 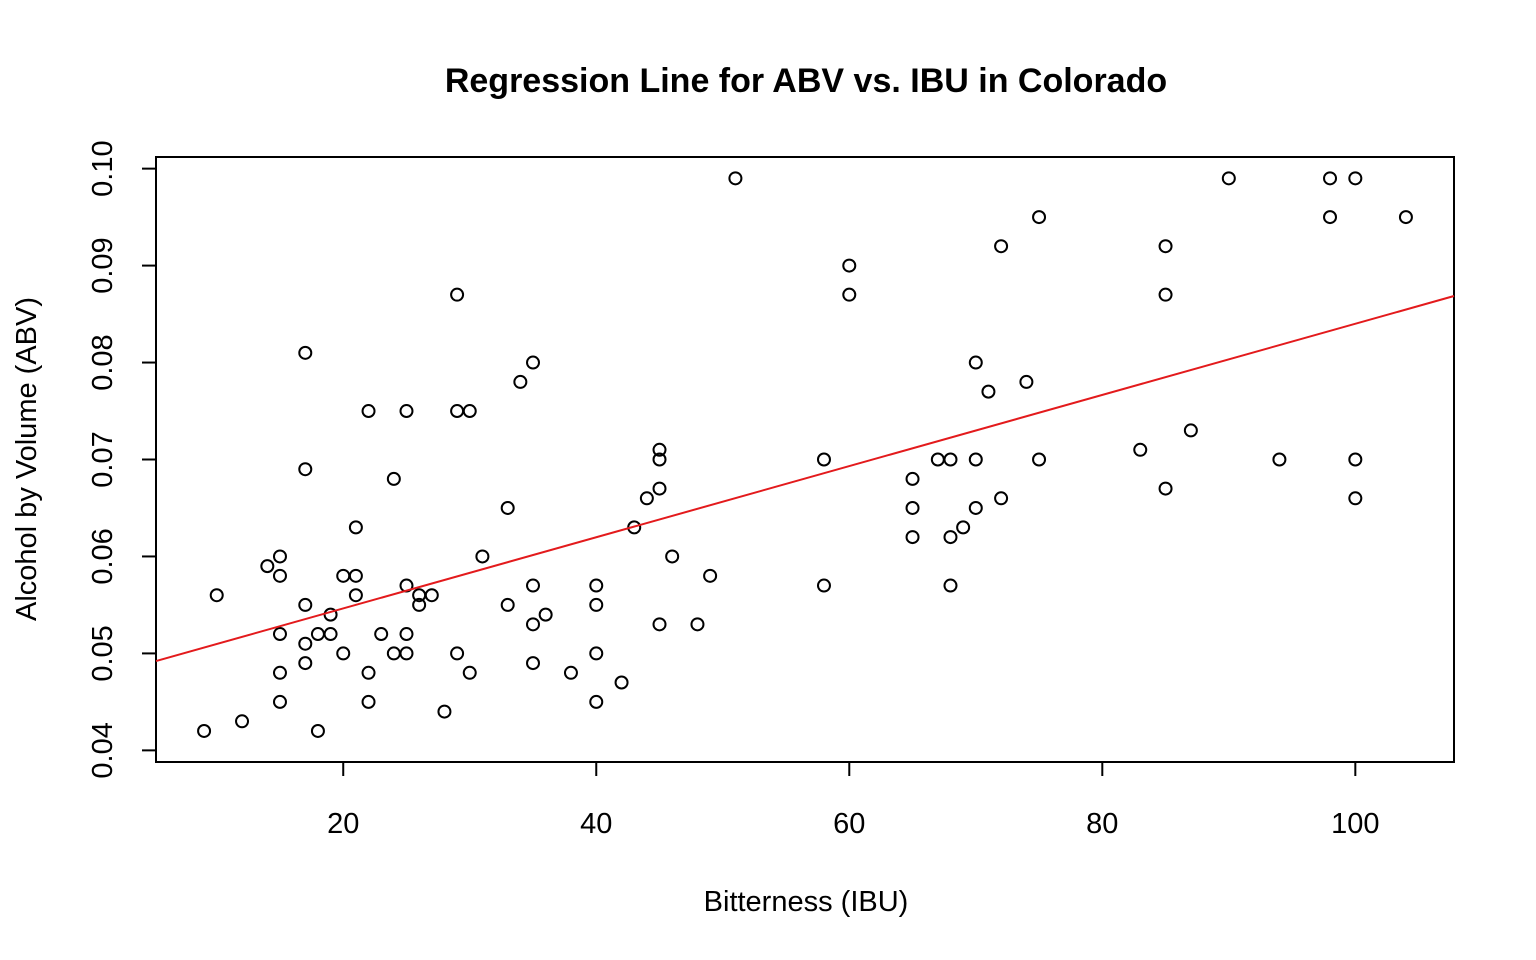 I want to click on x-tick-label: 100, so click(x=1355, y=824).